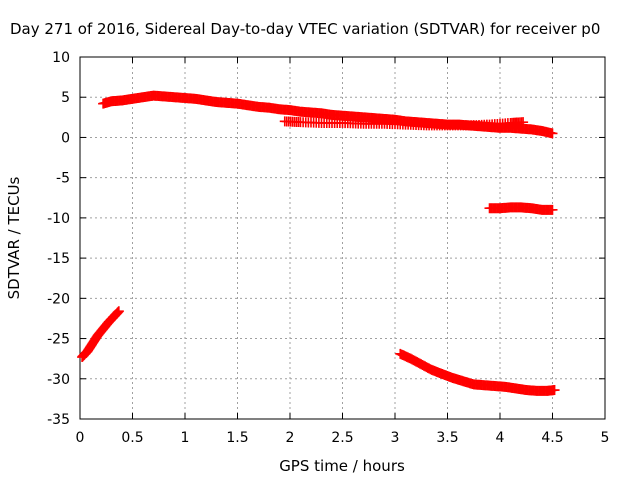 This screenshot has height=480, width=640. Describe the element at coordinates (500, 438) in the screenshot. I see `x-tick-label: 4` at that location.